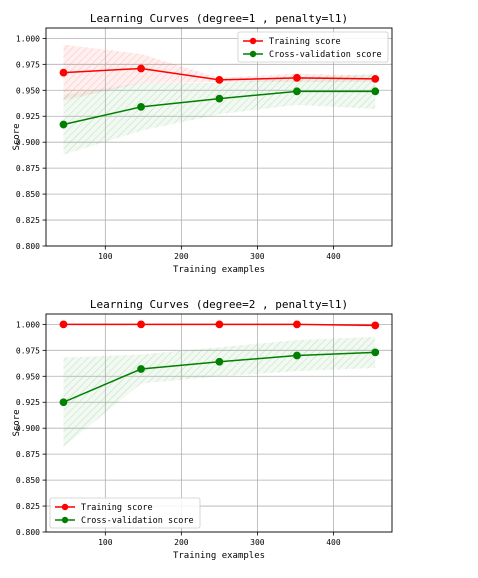 Image resolution: width=478 pixels, height=578 pixels. What do you see at coordinates (219, 18) in the screenshot?
I see `chart-title: Learning Curves (degree=1 , penalty=l1)` at bounding box center [219, 18].